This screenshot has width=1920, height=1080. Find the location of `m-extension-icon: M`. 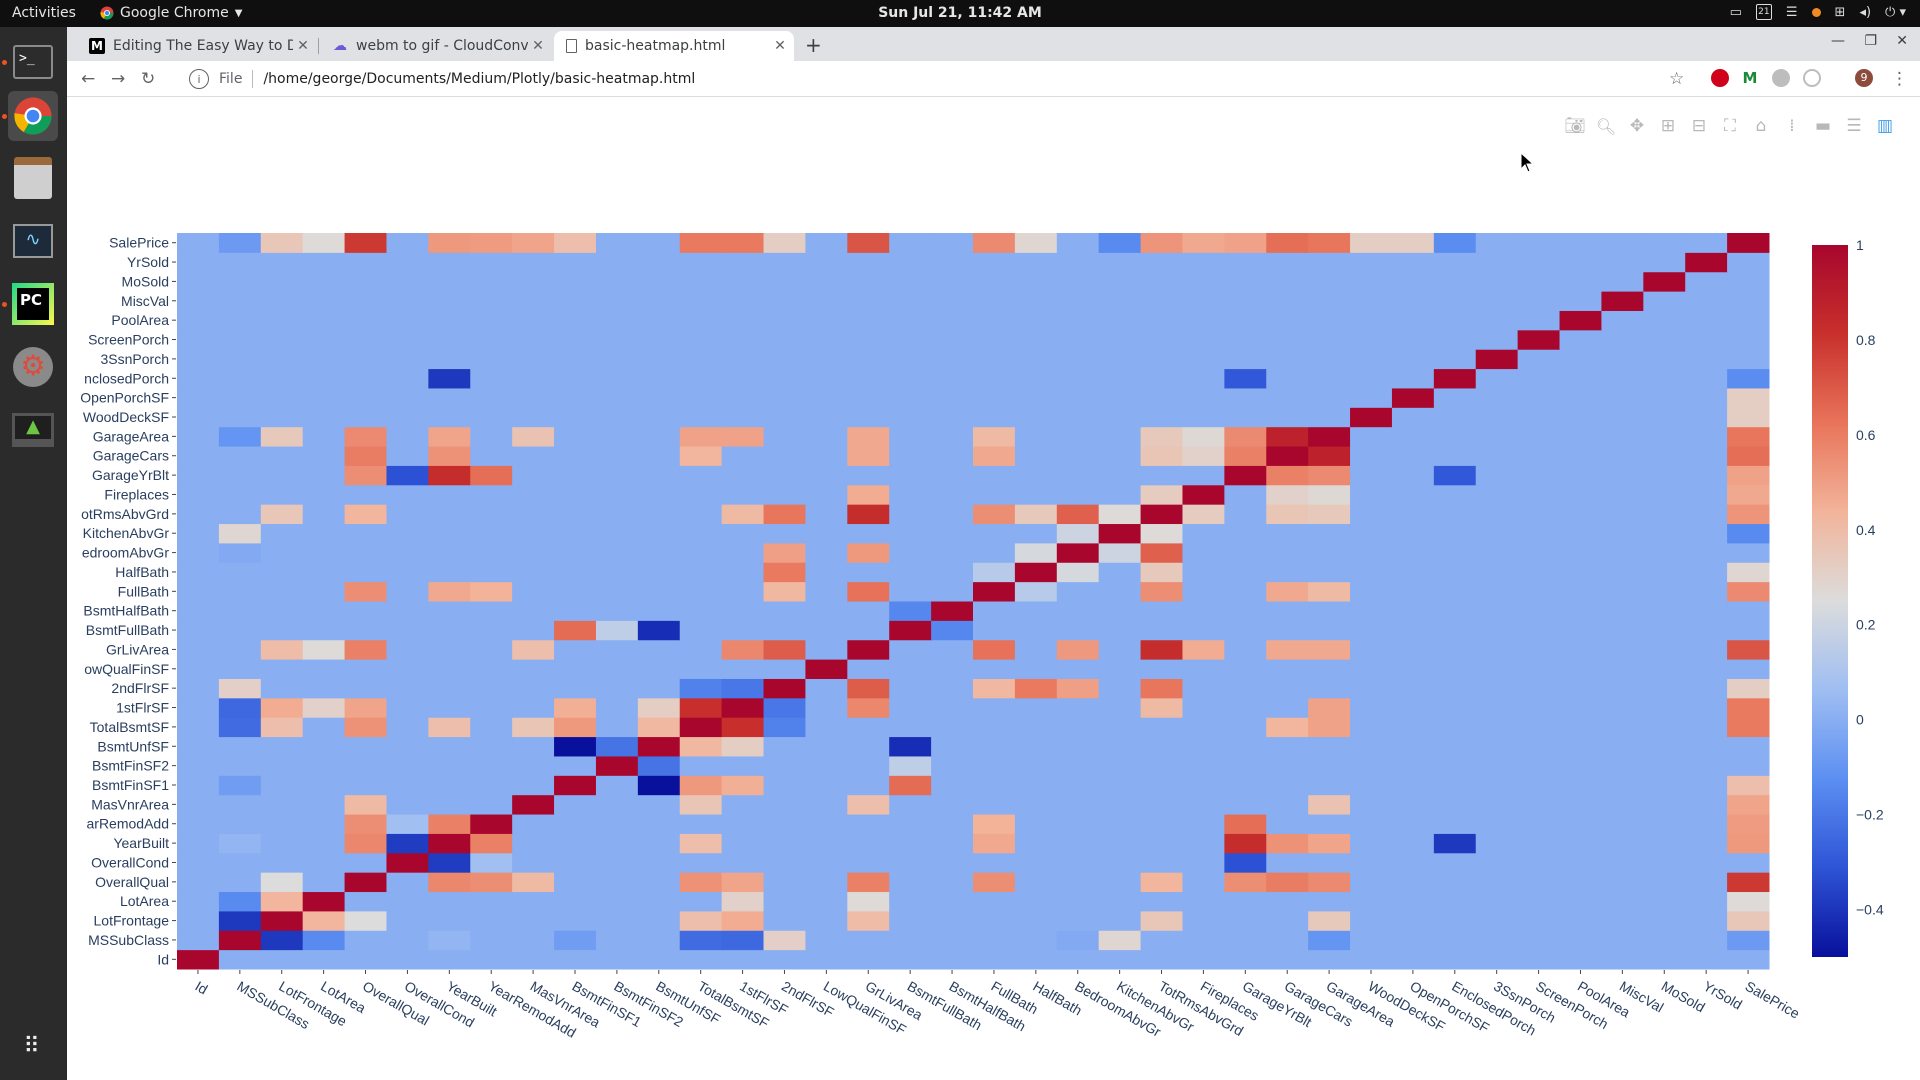

m-extension-icon: M is located at coordinates (1750, 78).